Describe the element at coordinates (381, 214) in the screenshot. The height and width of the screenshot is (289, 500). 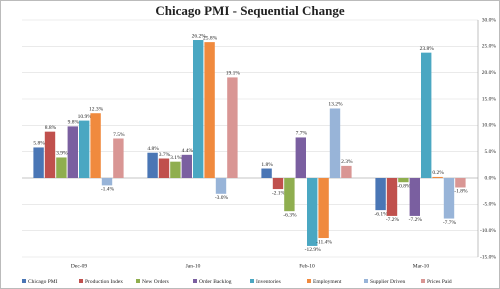
I see `value-label: -6.1%` at that location.